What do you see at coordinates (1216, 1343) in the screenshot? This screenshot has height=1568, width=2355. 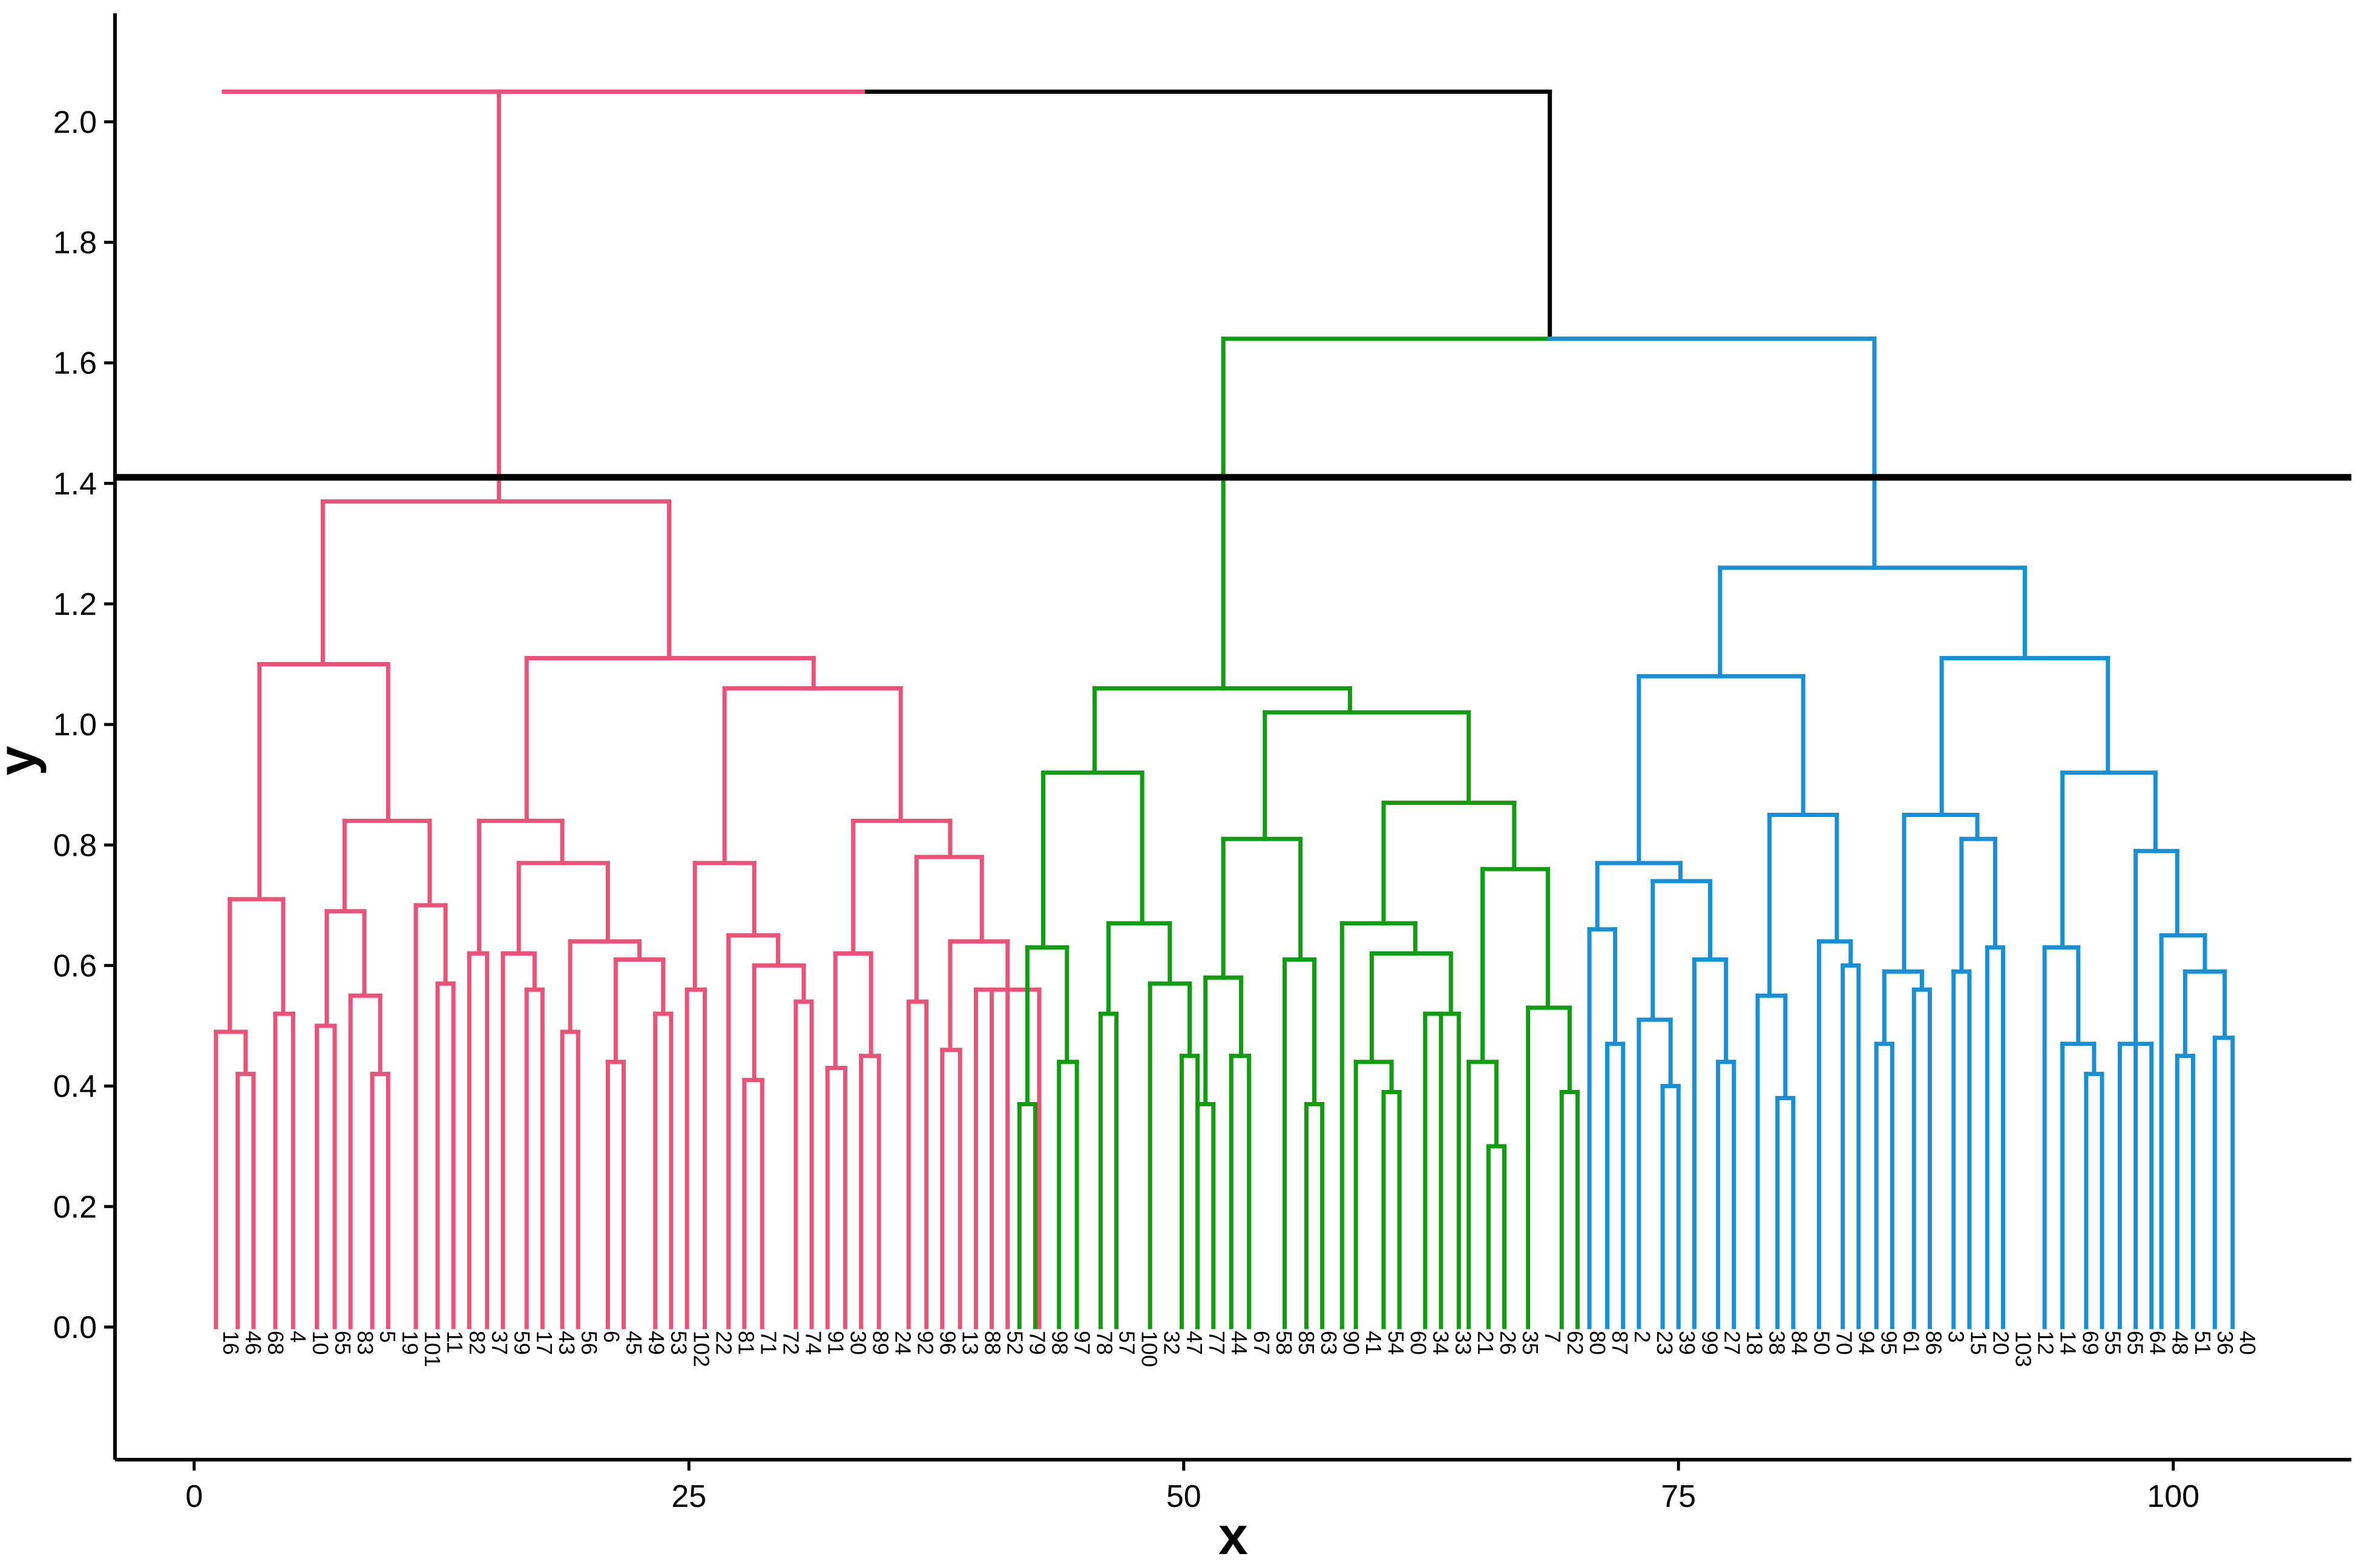 I see `leaf-label-44: 77` at bounding box center [1216, 1343].